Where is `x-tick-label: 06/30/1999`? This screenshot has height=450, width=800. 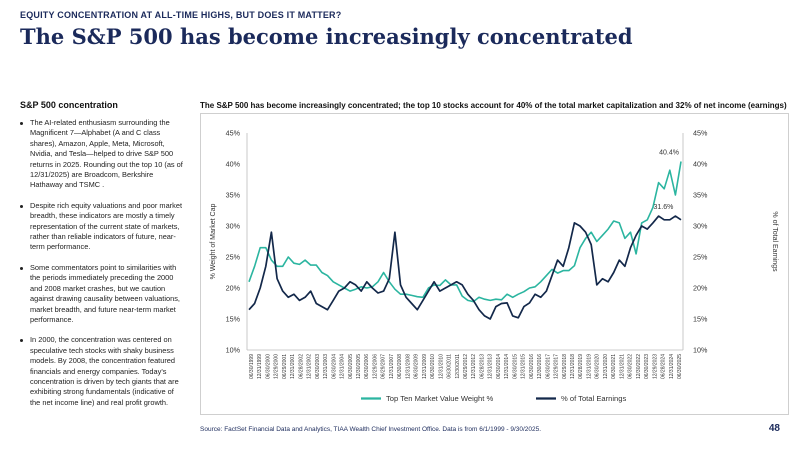 x-tick-label: 06/30/1999 is located at coordinates (252, 366).